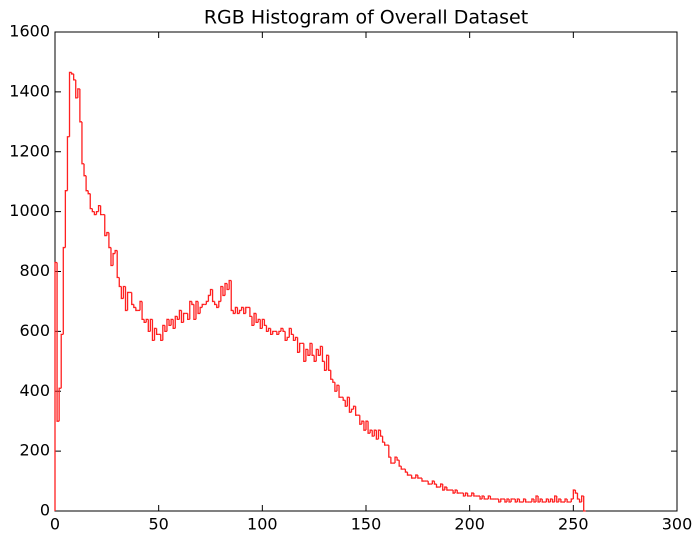 The width and height of the screenshot is (699, 549). What do you see at coordinates (34, 330) in the screenshot?
I see `y-tick-label: 600` at bounding box center [34, 330].